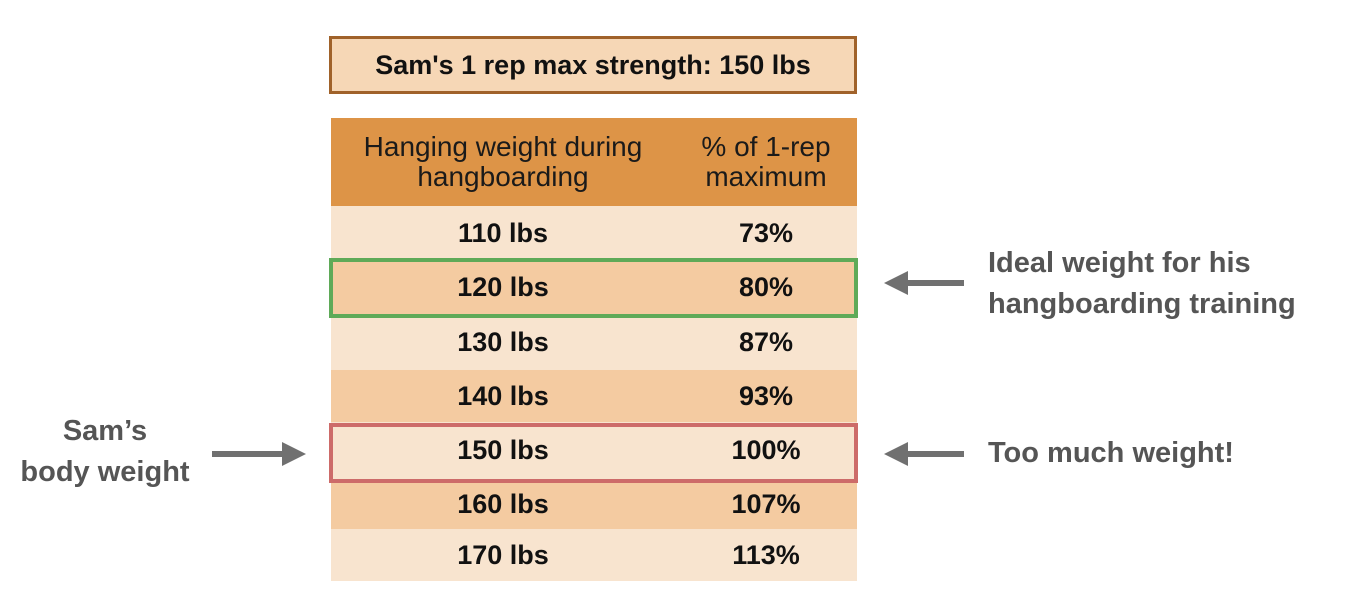  Describe the element at coordinates (503, 232) in the screenshot. I see `weight-cell: 110 lbs` at that location.